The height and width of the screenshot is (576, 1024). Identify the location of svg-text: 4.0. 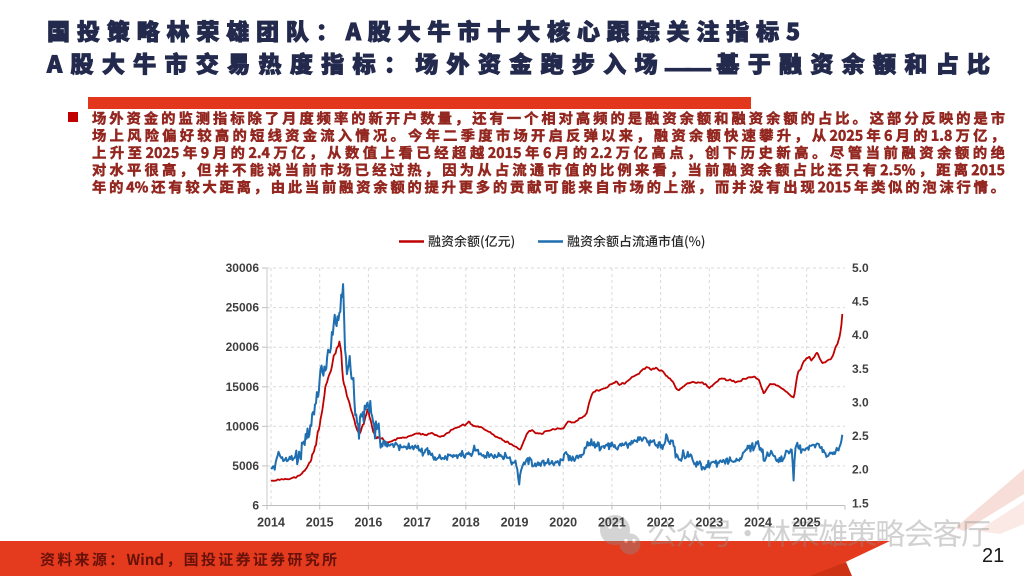
(860, 335).